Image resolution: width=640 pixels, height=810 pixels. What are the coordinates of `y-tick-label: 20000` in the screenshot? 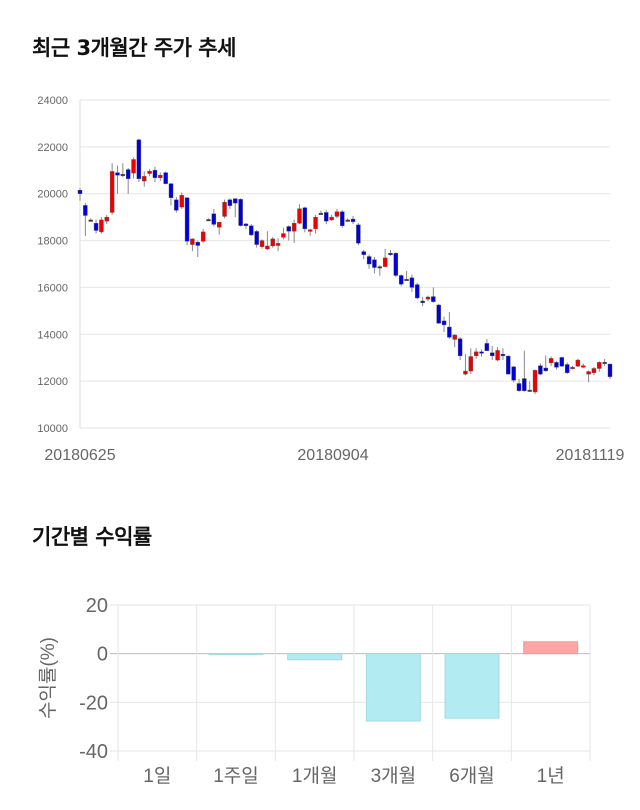 It's located at (52, 195).